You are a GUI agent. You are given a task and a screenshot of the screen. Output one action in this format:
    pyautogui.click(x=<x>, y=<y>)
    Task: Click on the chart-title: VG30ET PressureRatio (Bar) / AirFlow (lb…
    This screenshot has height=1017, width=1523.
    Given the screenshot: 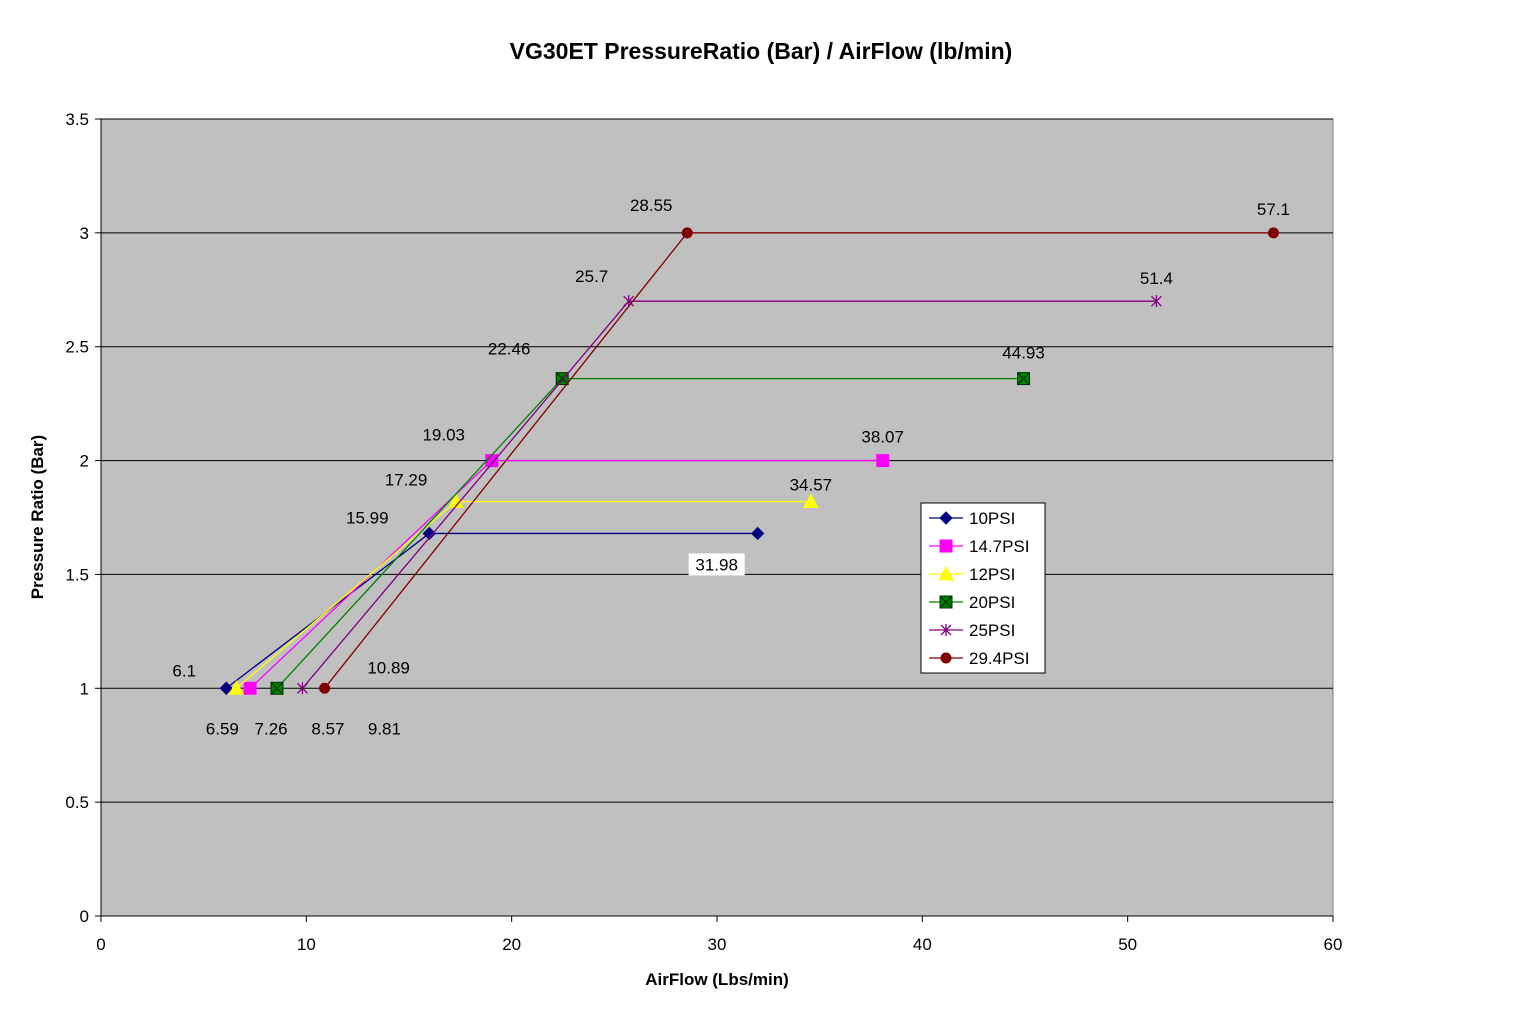 What is the action you would take?
    pyautogui.click(x=761, y=51)
    